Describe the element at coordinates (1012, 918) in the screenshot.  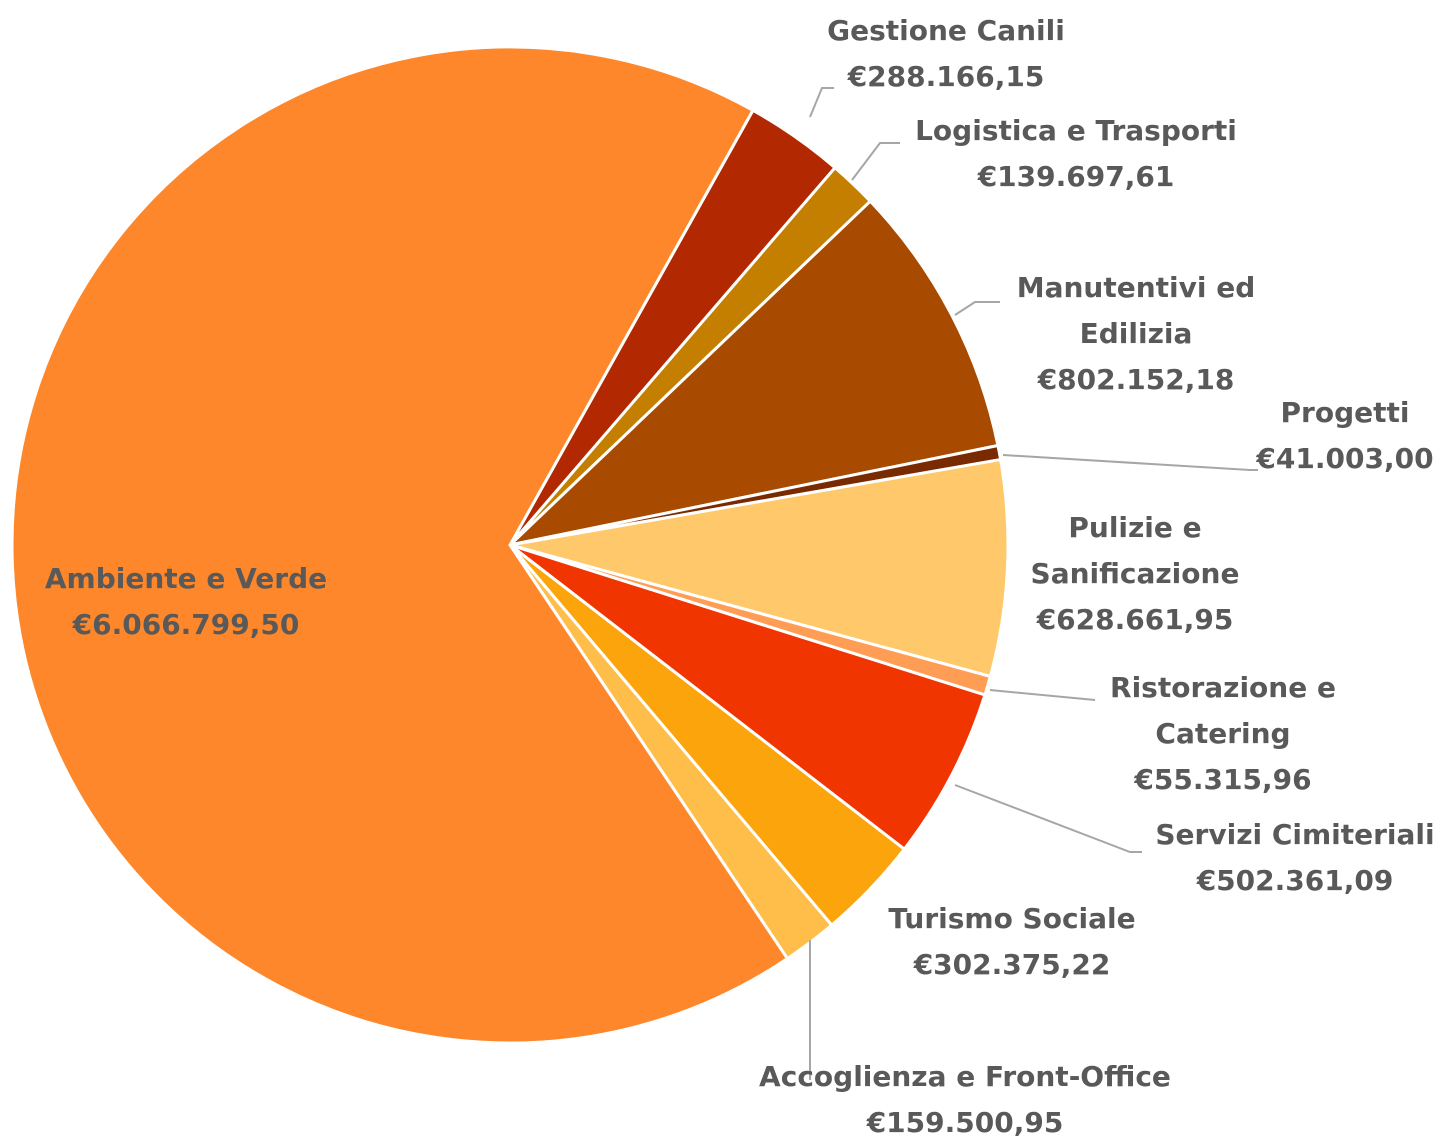
I see `label-name: Turismo Sociale` at that location.